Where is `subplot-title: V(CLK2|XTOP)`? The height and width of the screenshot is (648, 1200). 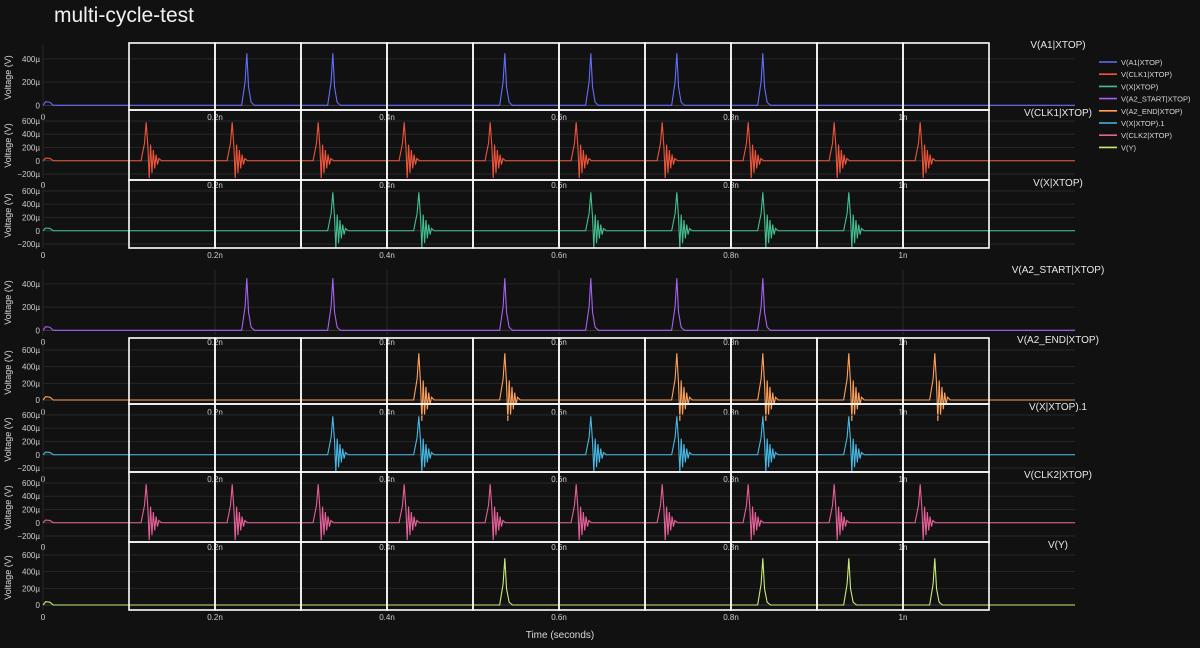 subplot-title: V(CLK2|XTOP) is located at coordinates (1058, 475).